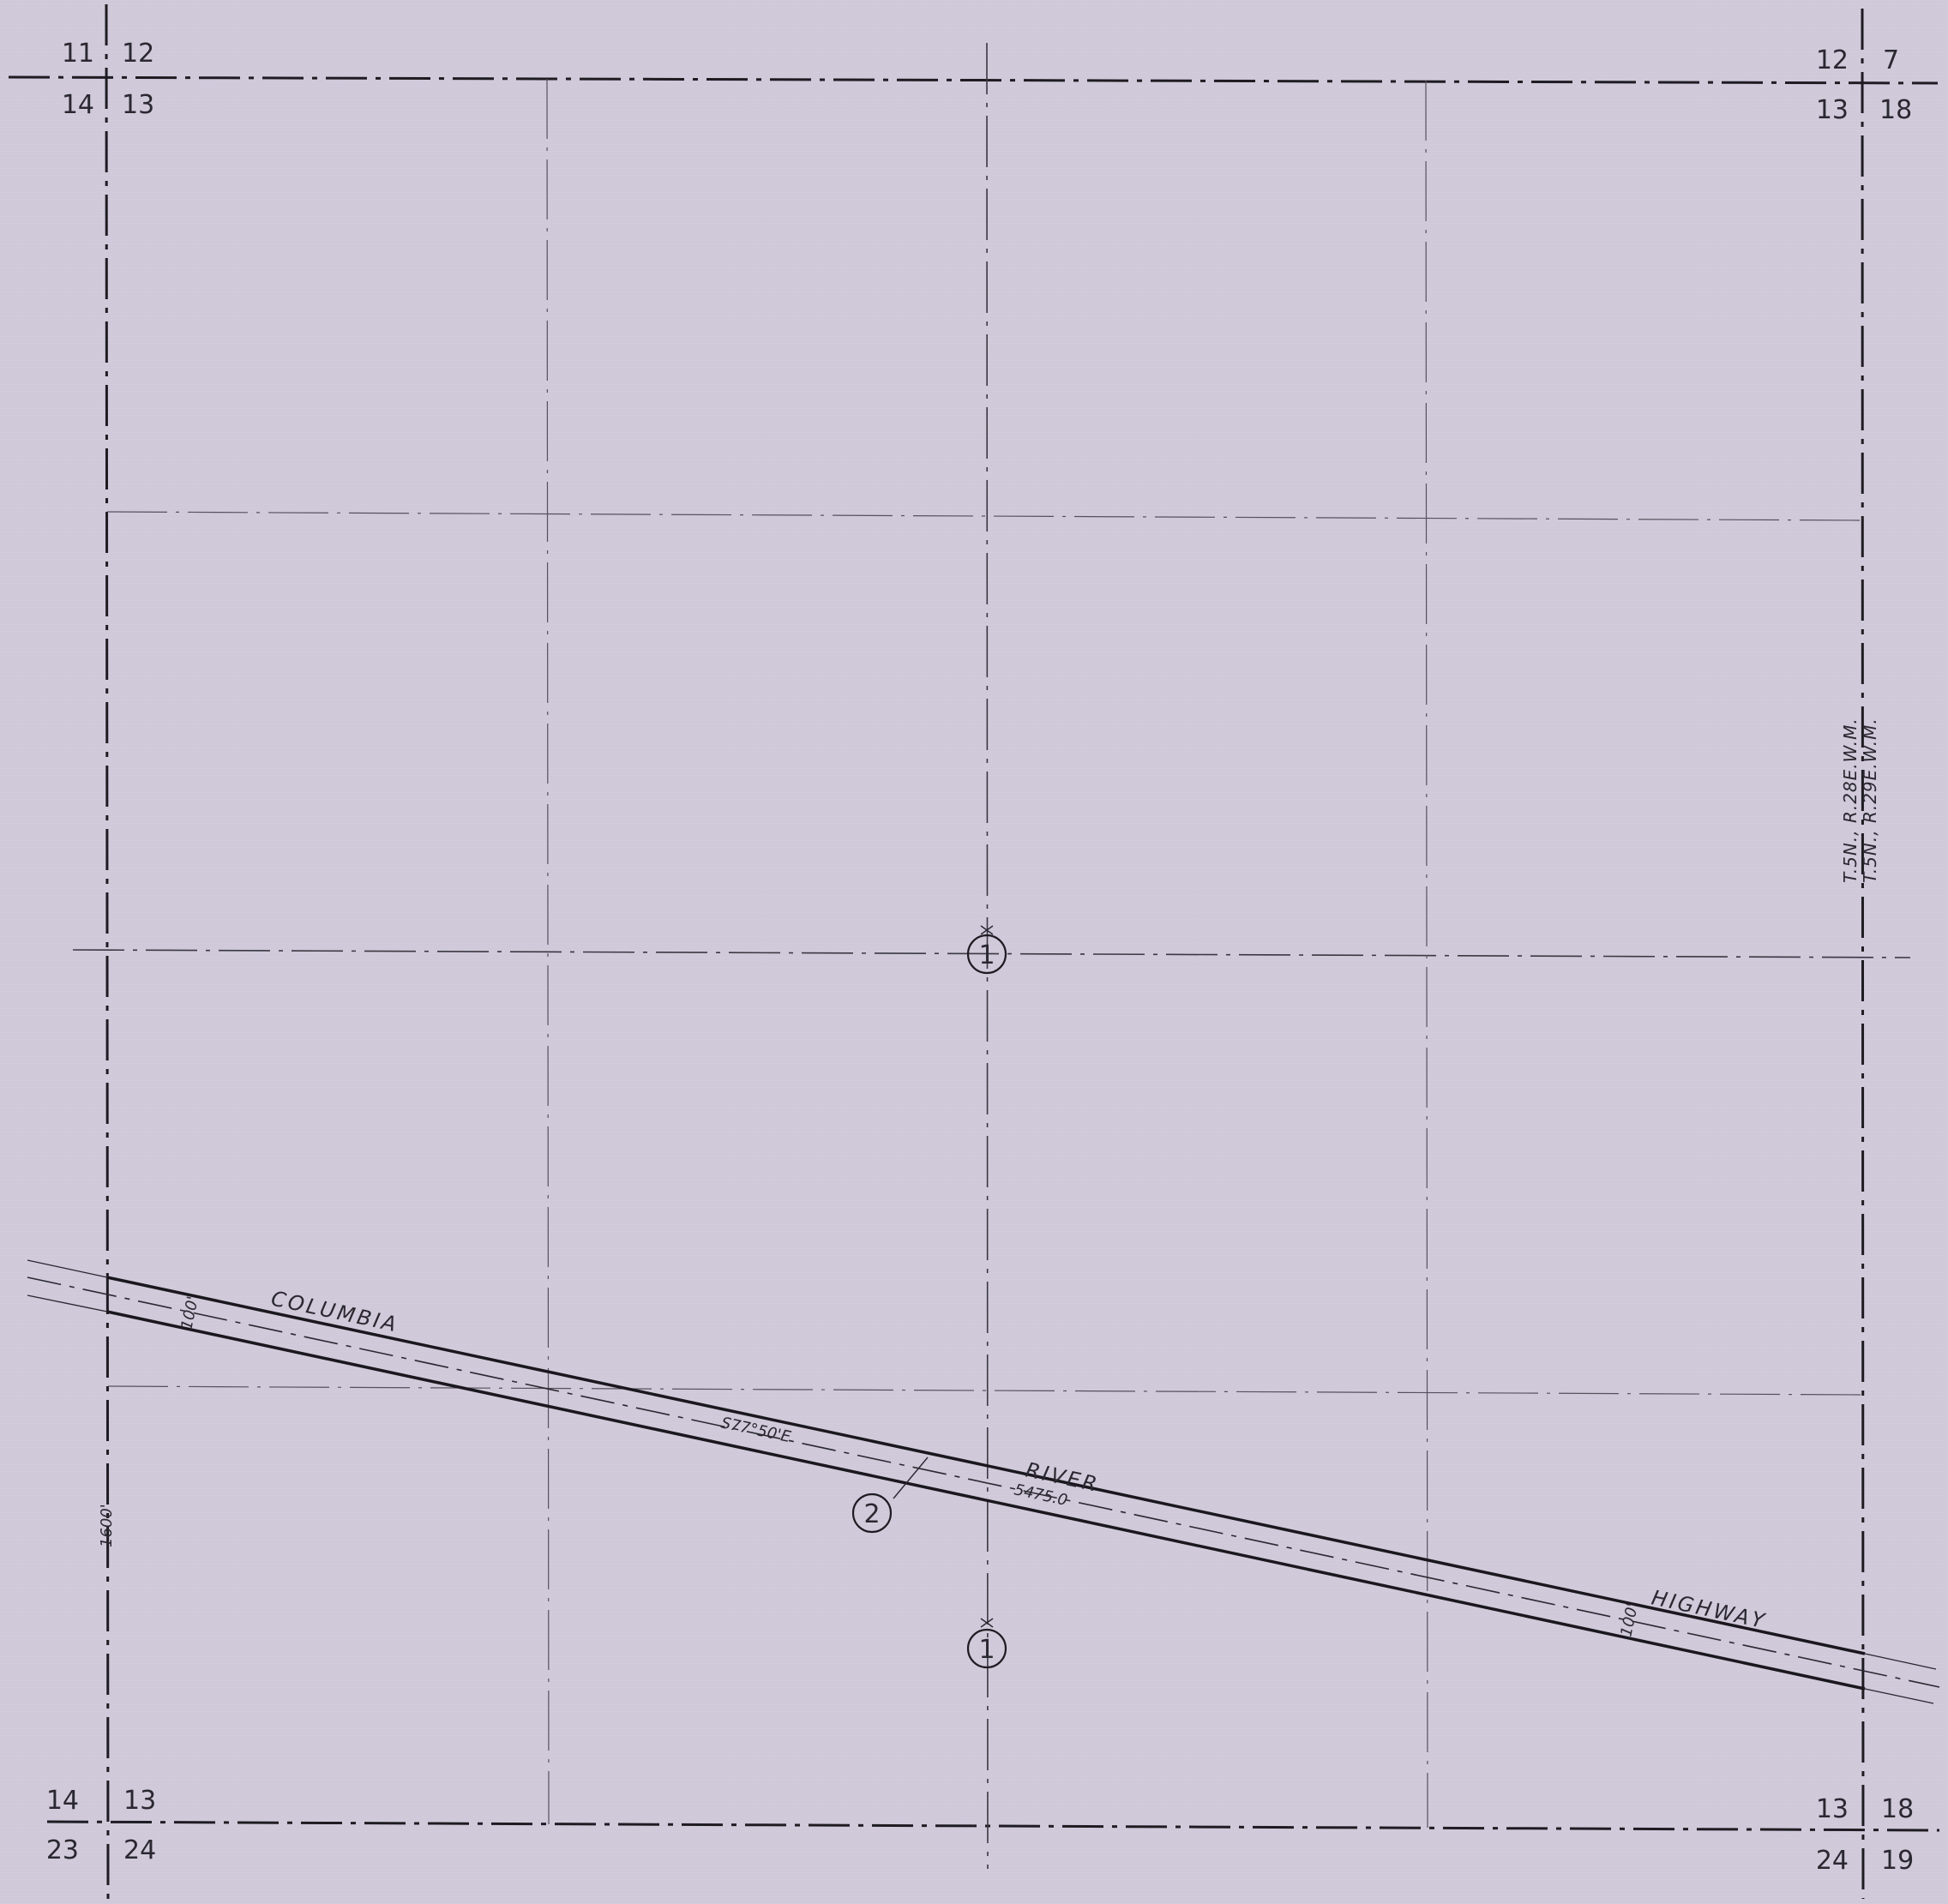 The width and height of the screenshot is (1948, 1904). I want to click on corner-tl-lower-left: 14, so click(78, 105).